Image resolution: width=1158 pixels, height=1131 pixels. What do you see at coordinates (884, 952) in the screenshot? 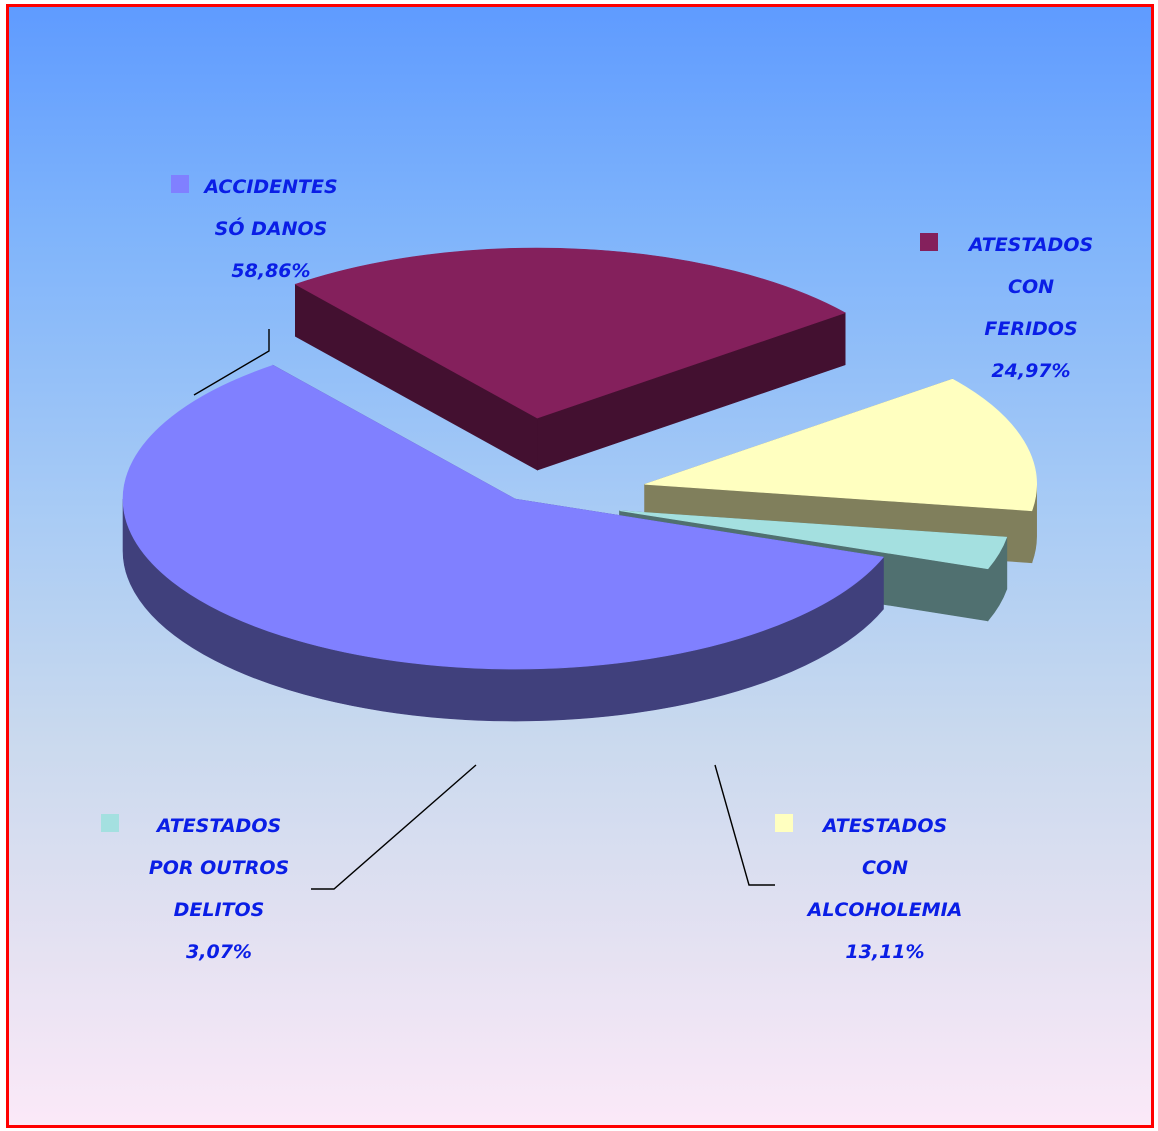
I see `slice-value-label: 13,11%` at bounding box center [884, 952].